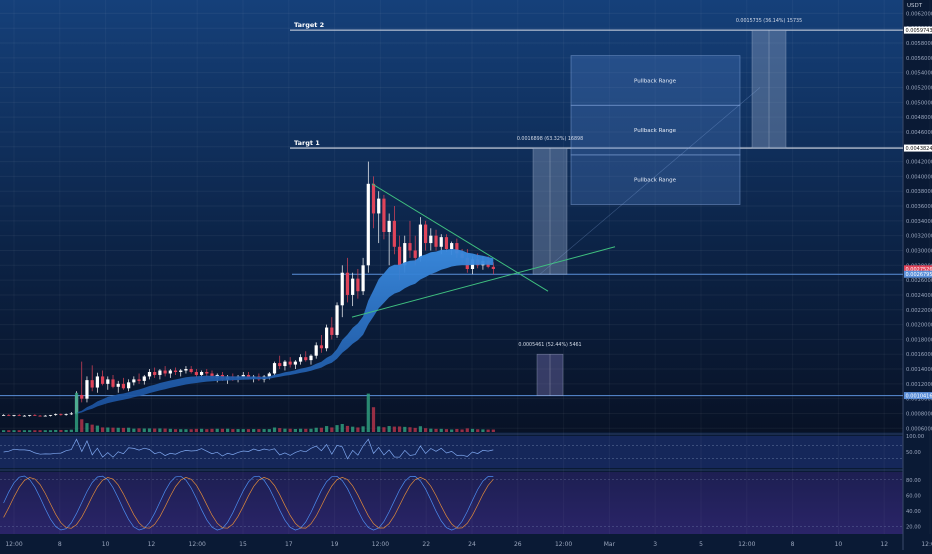  I want to click on projection-label: 0.0016898 (63.32%) 16898, so click(550, 139).